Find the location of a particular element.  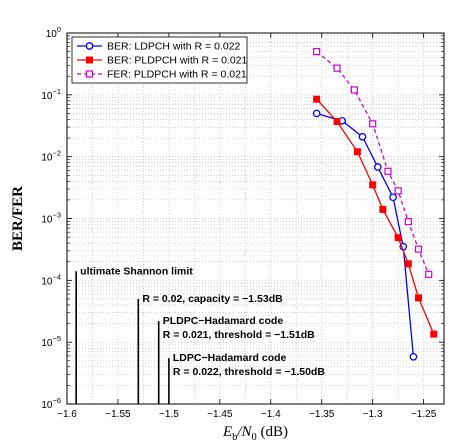

y-tick-label: 10⁰ is located at coordinates (53, 32).